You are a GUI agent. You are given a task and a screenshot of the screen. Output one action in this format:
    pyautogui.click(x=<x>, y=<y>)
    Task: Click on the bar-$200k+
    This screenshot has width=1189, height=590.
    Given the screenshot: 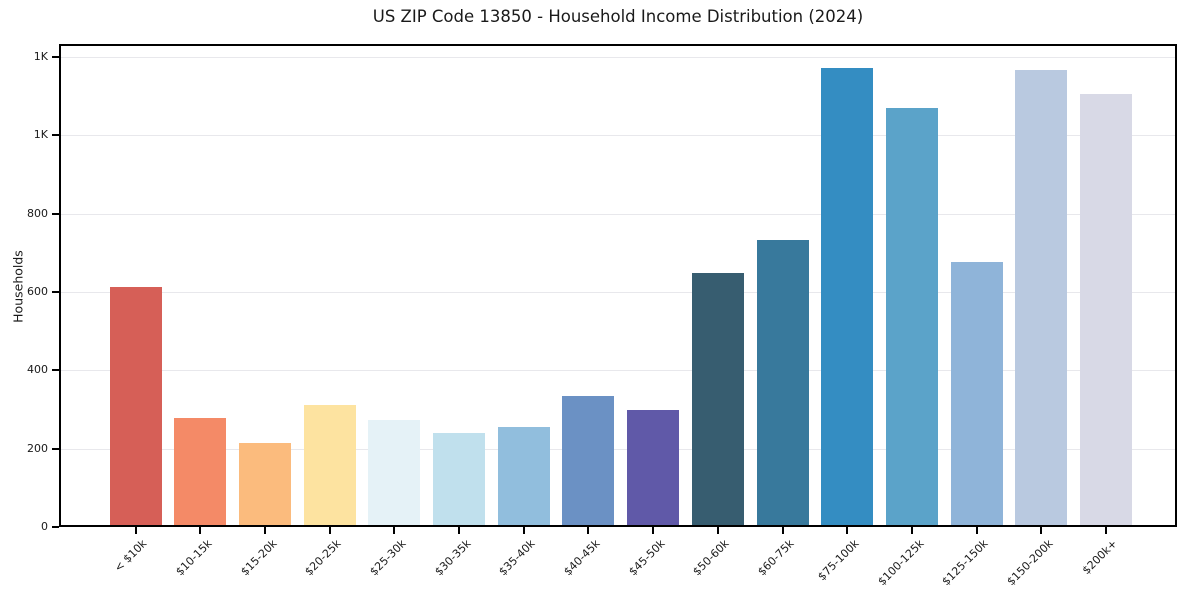 What is the action you would take?
    pyautogui.click(x=1106, y=310)
    